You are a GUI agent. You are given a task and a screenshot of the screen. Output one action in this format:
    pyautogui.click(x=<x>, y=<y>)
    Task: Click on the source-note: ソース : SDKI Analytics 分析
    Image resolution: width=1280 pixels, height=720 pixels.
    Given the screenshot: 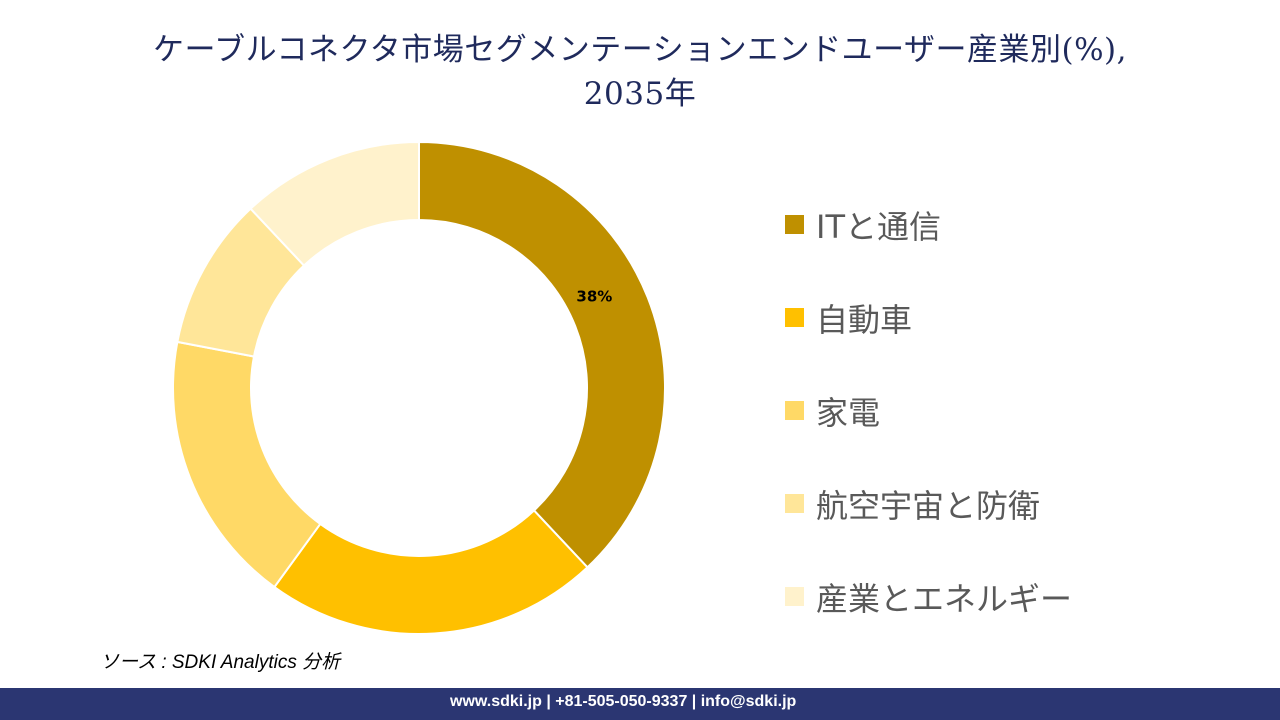 What is the action you would take?
    pyautogui.click(x=220, y=662)
    